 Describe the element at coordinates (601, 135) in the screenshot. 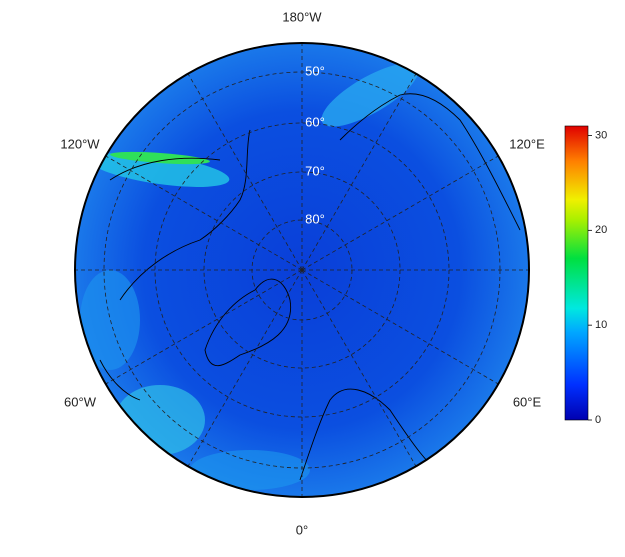

I see `colorbar-tick-label: 30` at that location.